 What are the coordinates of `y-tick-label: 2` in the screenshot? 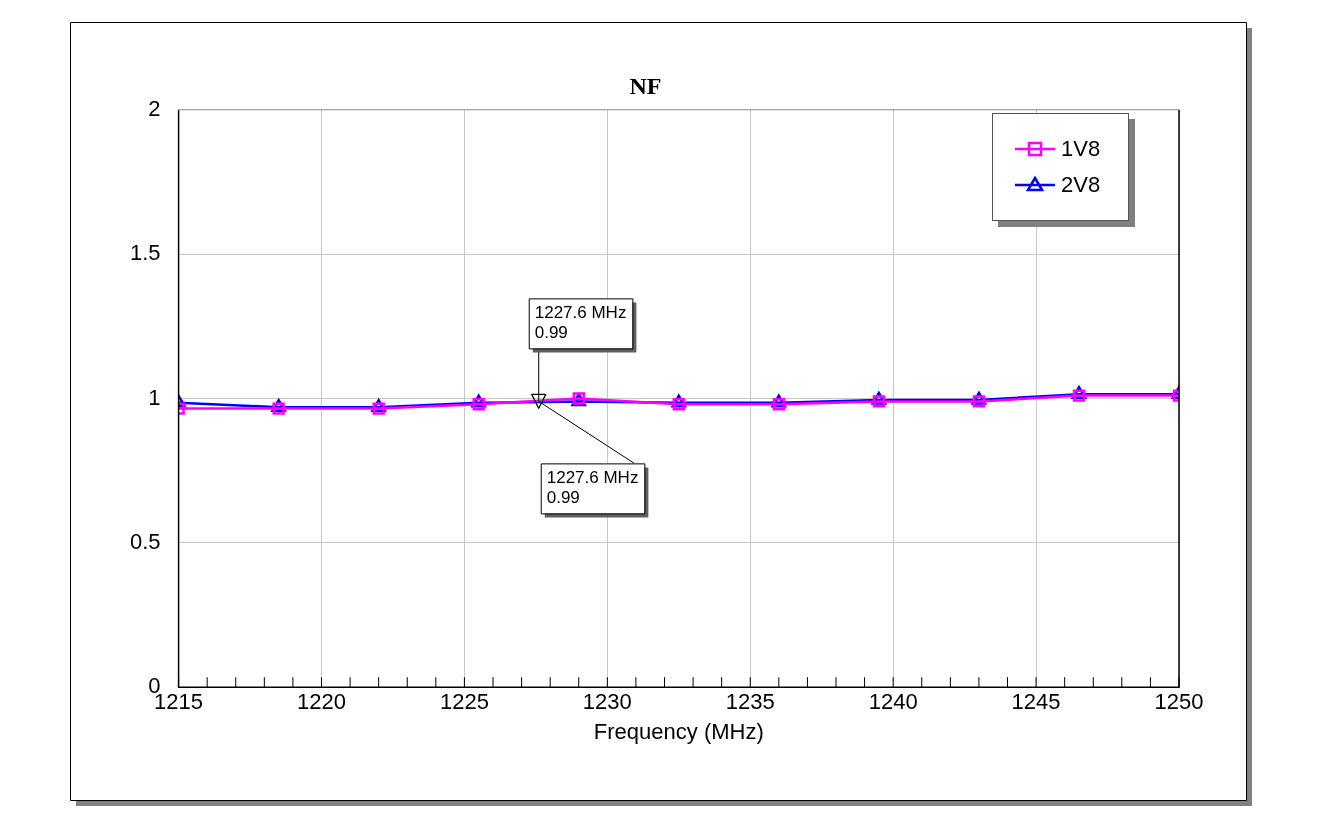 It's located at (154, 108).